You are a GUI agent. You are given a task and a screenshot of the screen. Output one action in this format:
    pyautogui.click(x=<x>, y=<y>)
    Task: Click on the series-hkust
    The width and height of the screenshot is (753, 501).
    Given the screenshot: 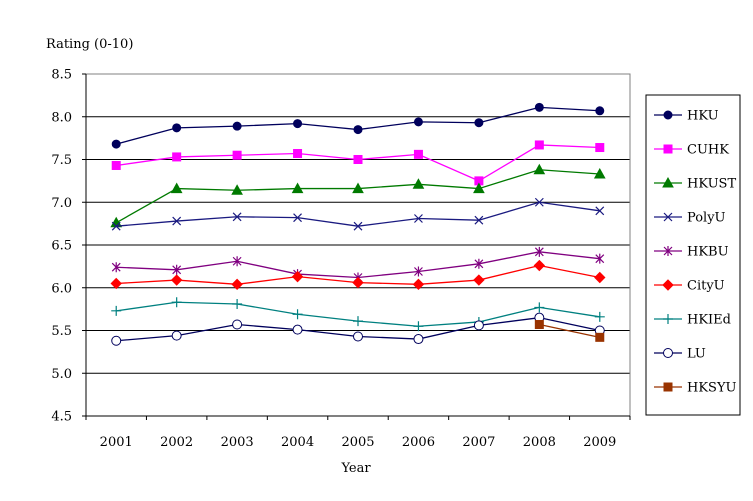 What is the action you would take?
    pyautogui.click(x=358, y=195)
    